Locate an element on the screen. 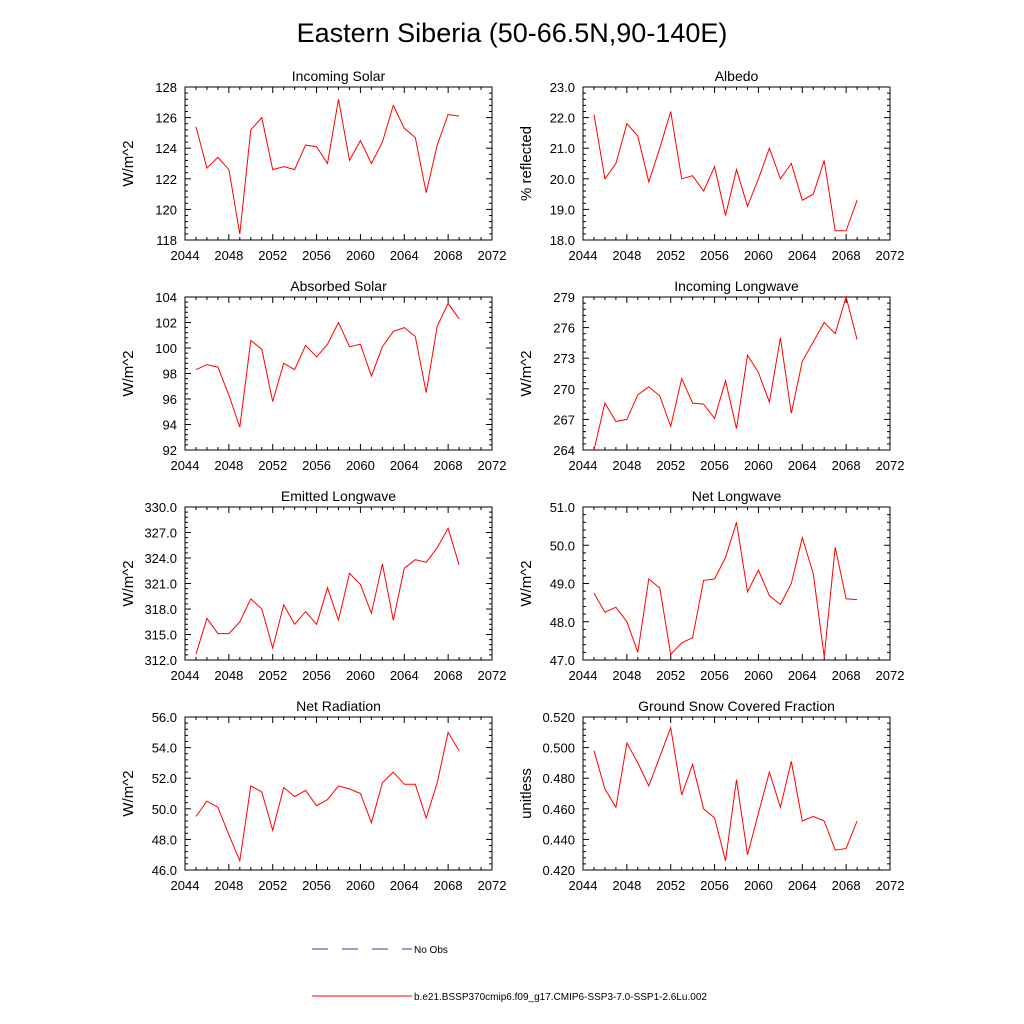 The width and height of the screenshot is (1024, 1024). panel-title: Albedo is located at coordinates (737, 76).